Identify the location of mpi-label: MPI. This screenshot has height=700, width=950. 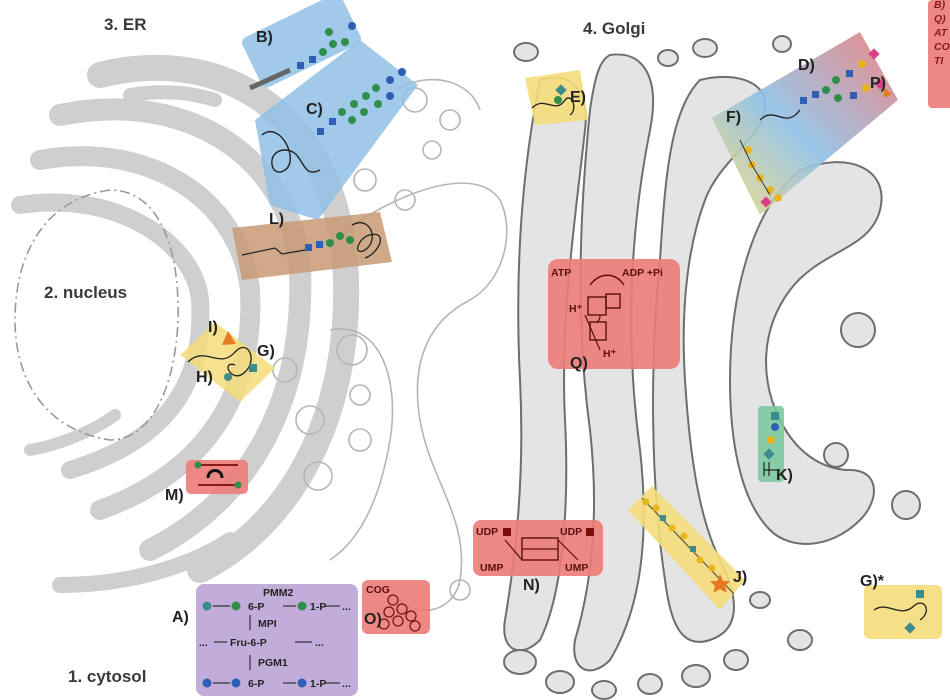
(267, 624).